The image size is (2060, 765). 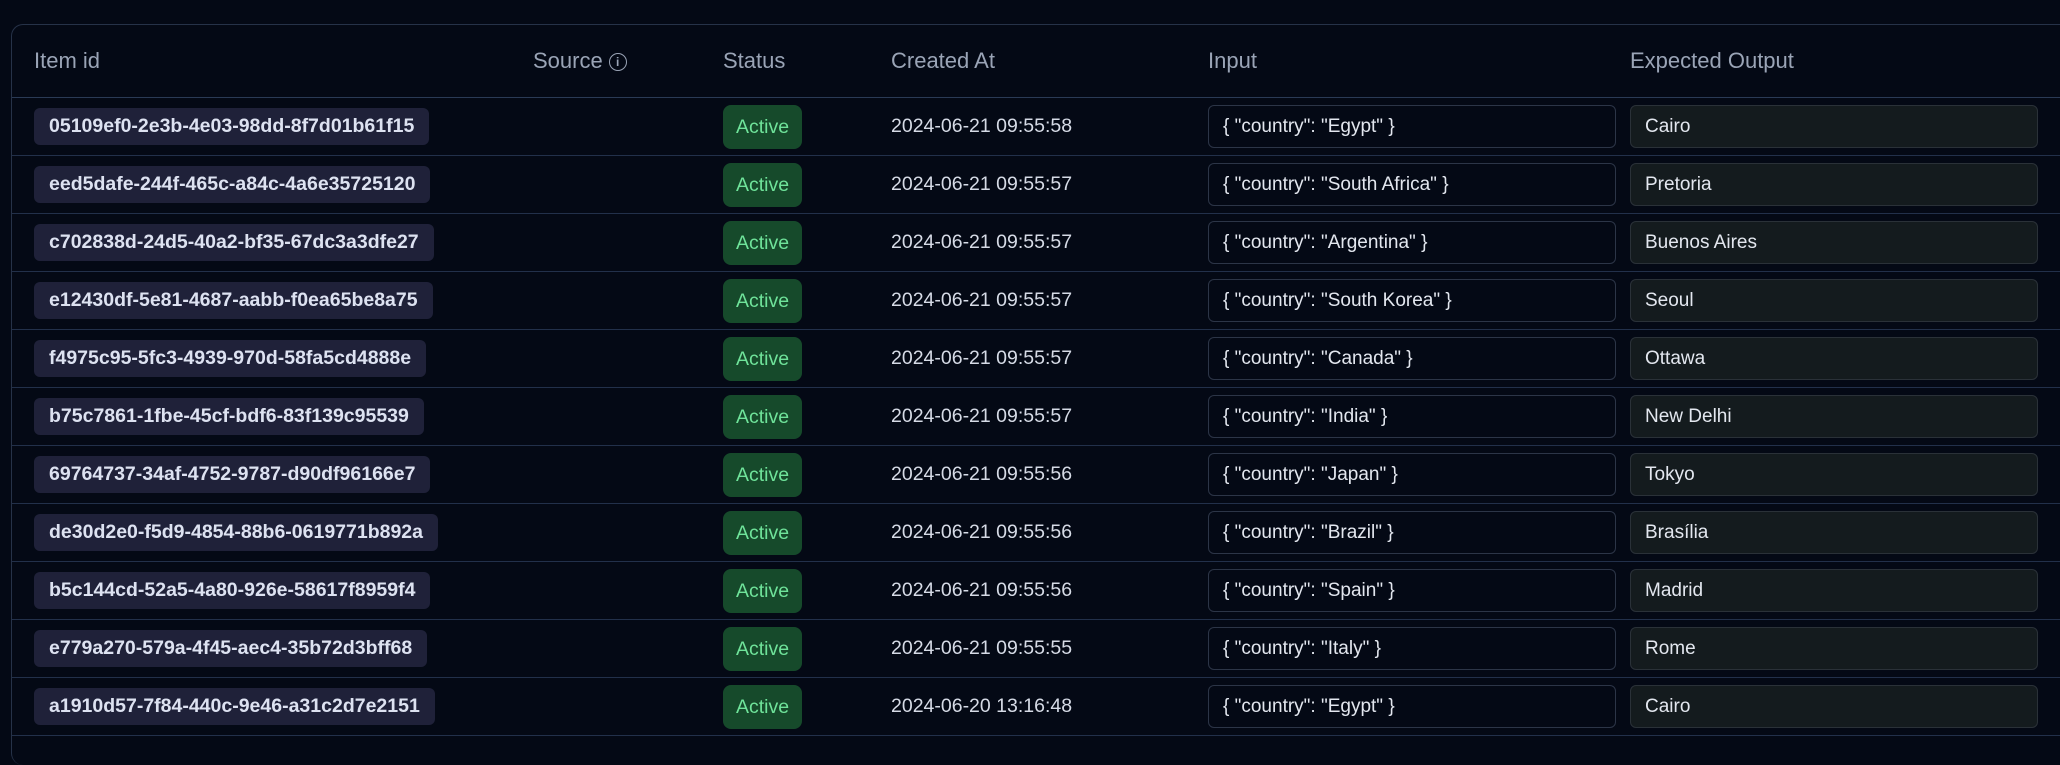 What do you see at coordinates (1834, 416) in the screenshot?
I see `expected-output-field: New Delhi` at bounding box center [1834, 416].